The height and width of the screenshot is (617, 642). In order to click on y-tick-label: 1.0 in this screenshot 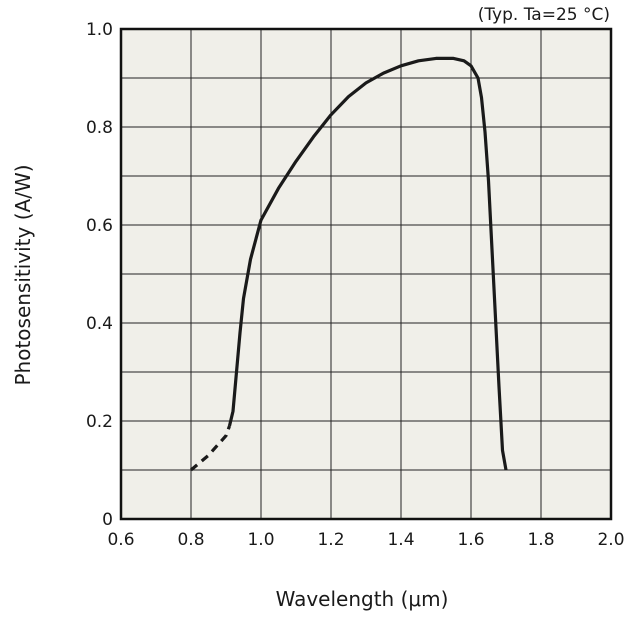, I will do `click(99, 30)`.